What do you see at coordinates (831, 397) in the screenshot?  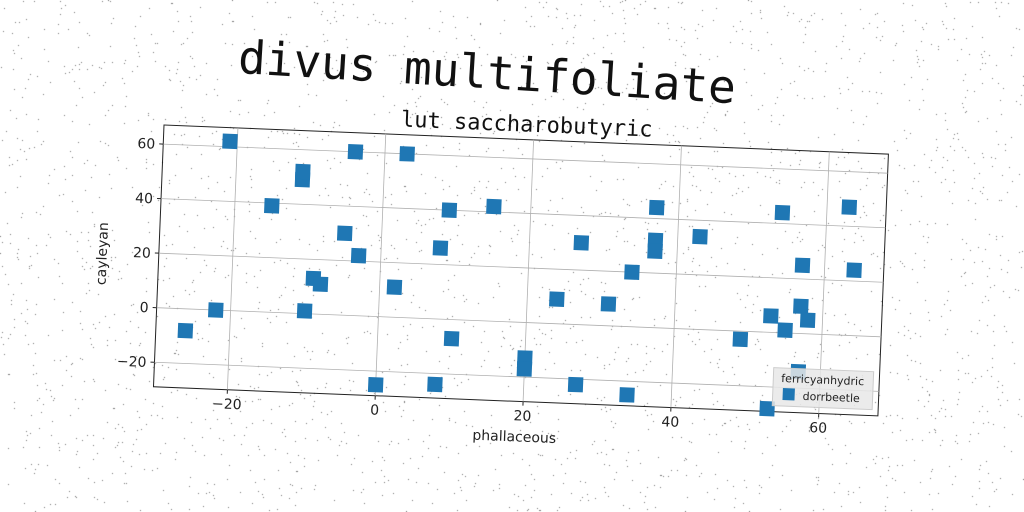 I see `legend-series-label: dorrbeetle` at bounding box center [831, 397].